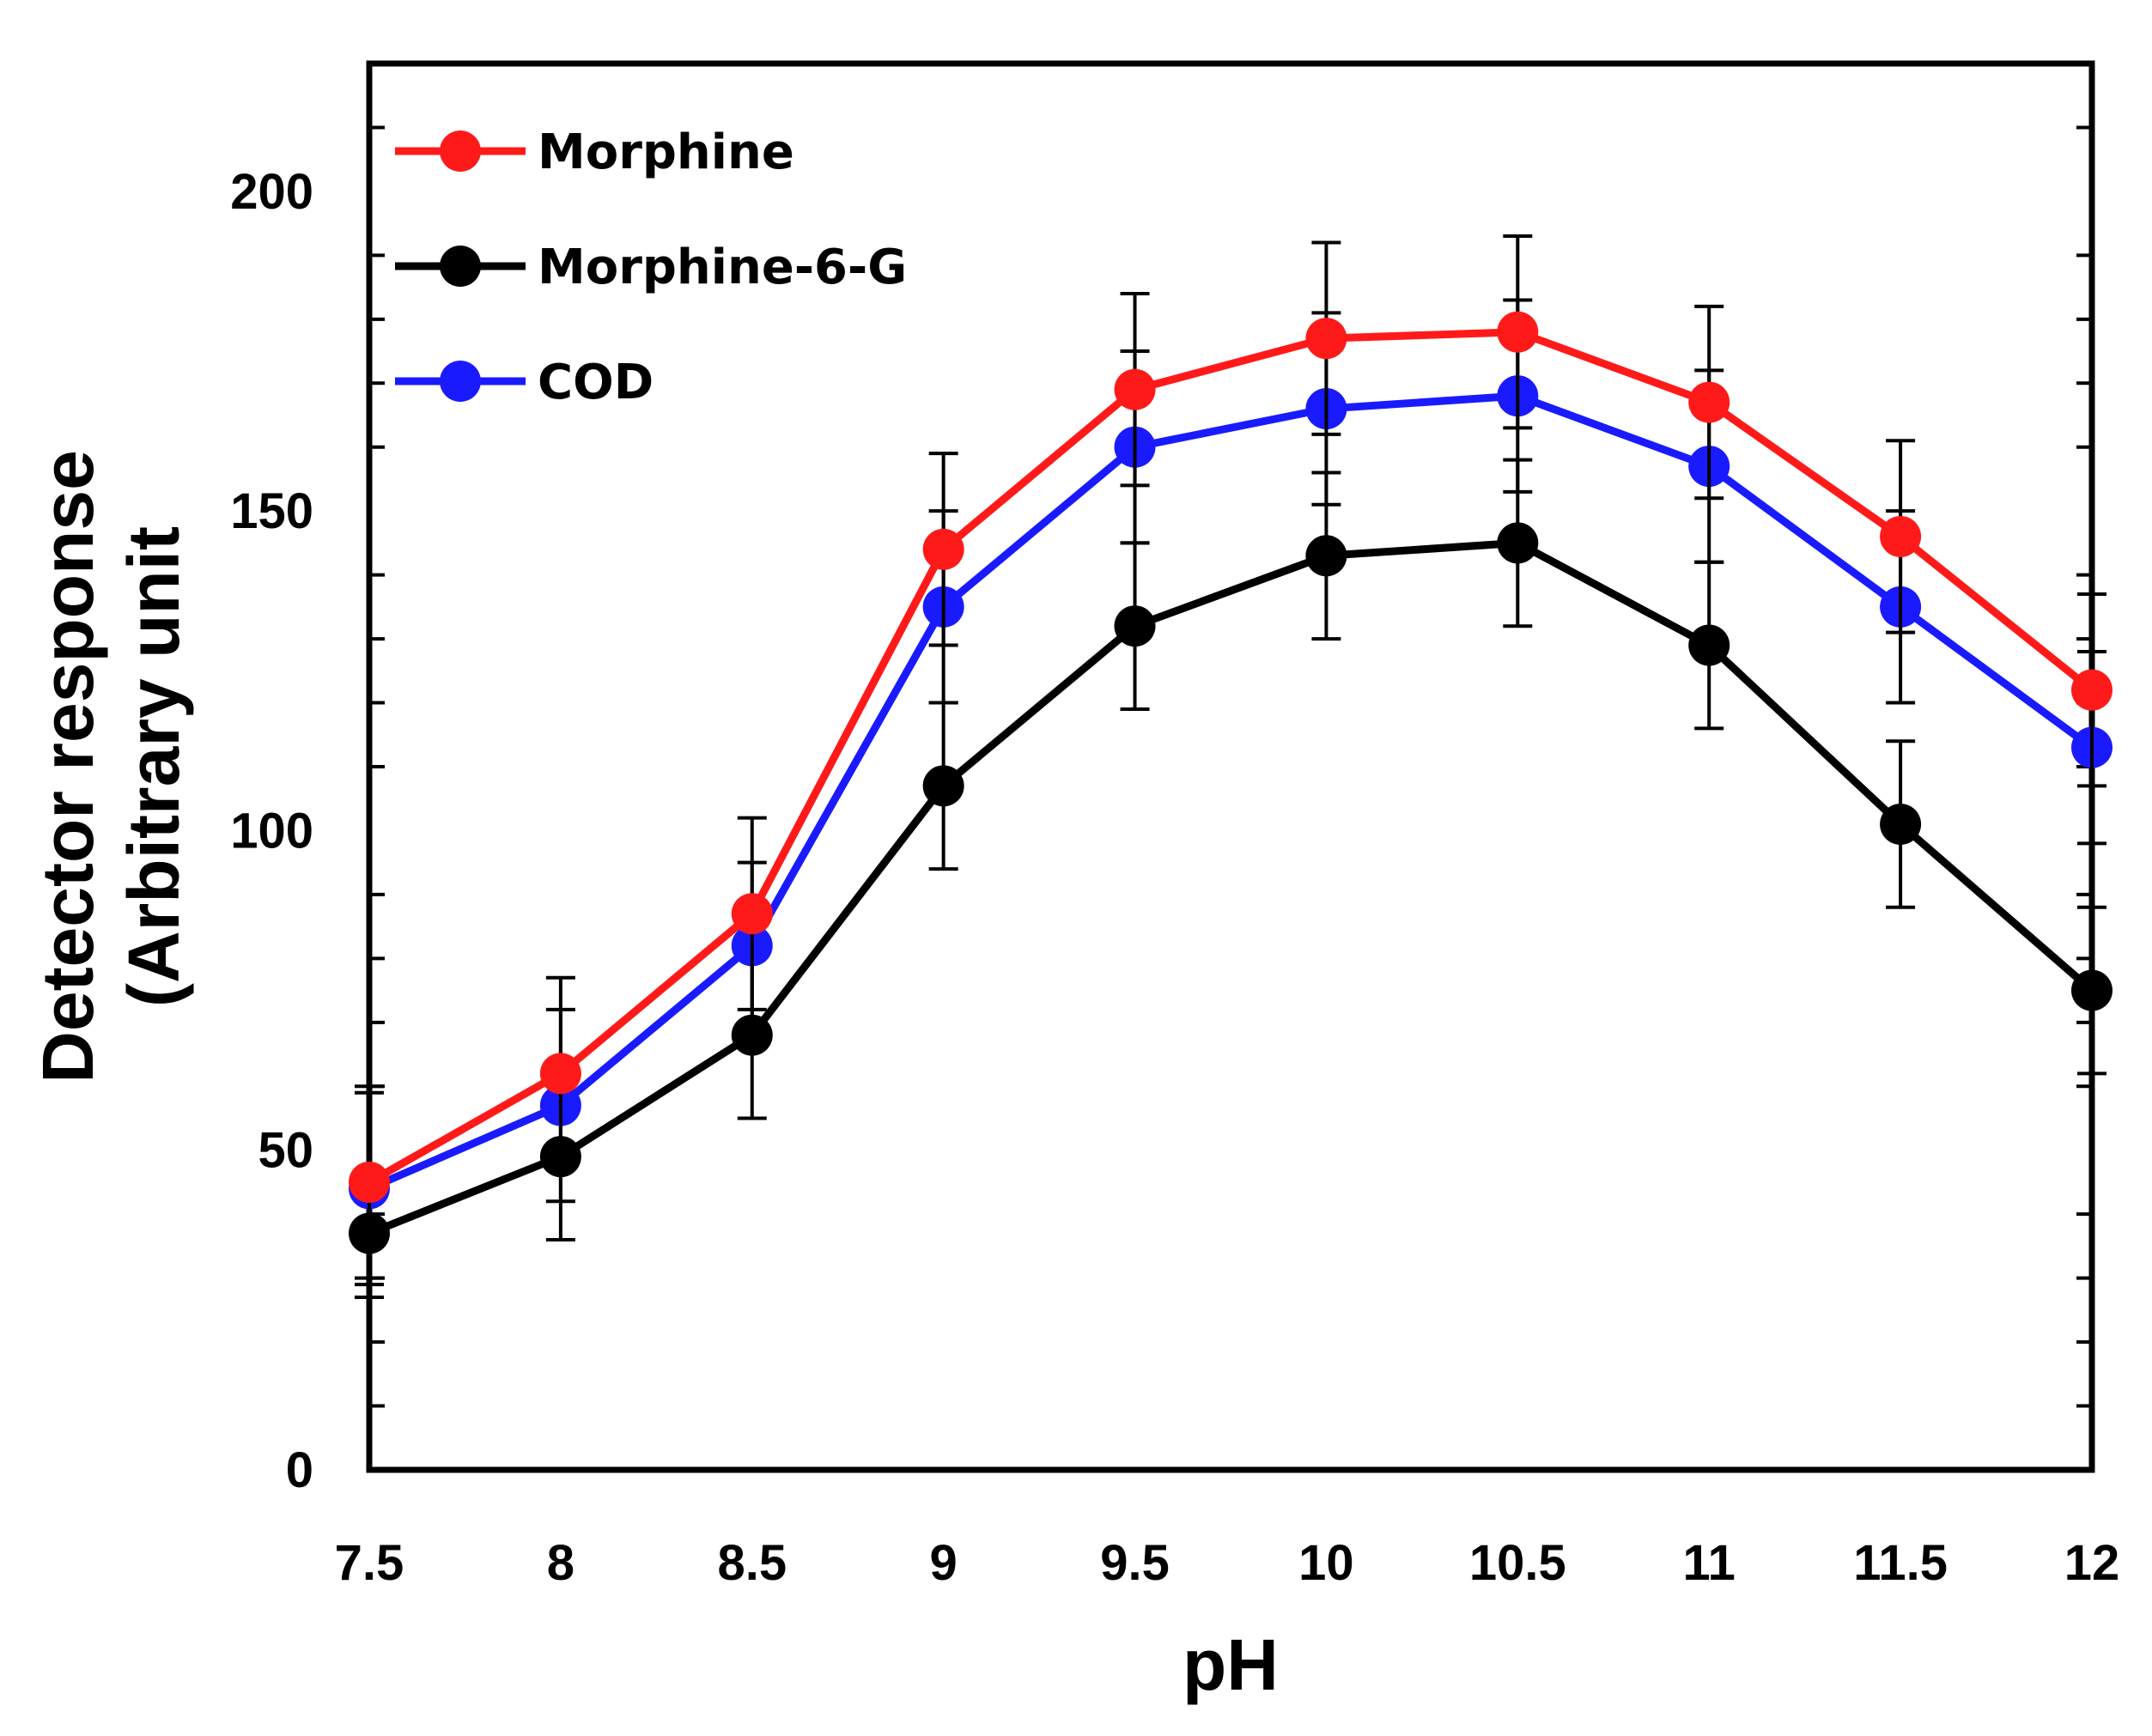  Describe the element at coordinates (1227, 1563) in the screenshot. I see `x-axis-ticks: 7.5 8 8.5 9 9.5 10 10.5 11 11.5 12` at that location.